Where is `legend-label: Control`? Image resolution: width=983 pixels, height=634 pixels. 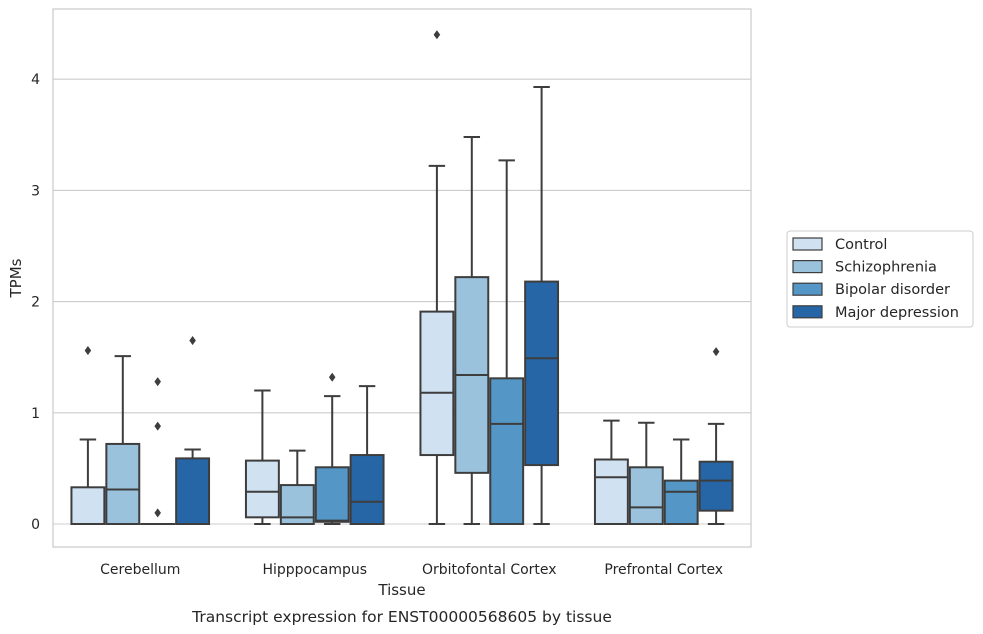
legend-label: Control is located at coordinates (861, 245).